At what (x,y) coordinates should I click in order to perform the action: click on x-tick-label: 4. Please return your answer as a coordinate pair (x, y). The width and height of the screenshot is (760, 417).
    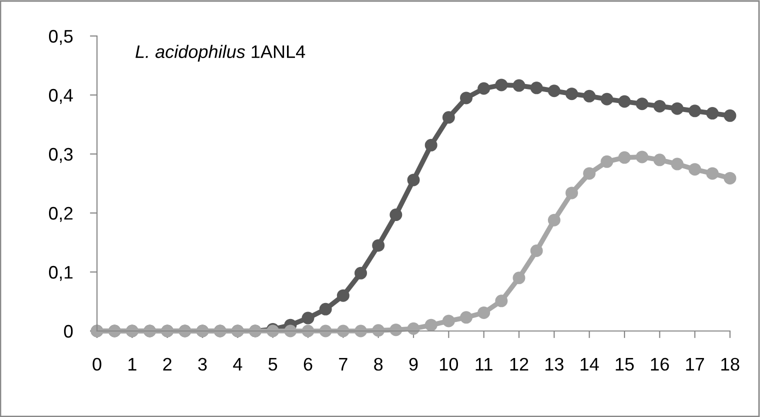
    Looking at the image, I should click on (237, 364).